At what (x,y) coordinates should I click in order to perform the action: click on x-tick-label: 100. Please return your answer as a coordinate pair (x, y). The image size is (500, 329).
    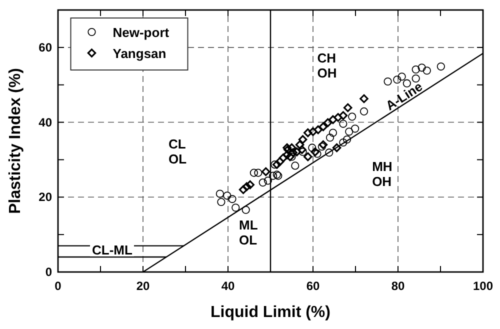
    Looking at the image, I should click on (483, 286).